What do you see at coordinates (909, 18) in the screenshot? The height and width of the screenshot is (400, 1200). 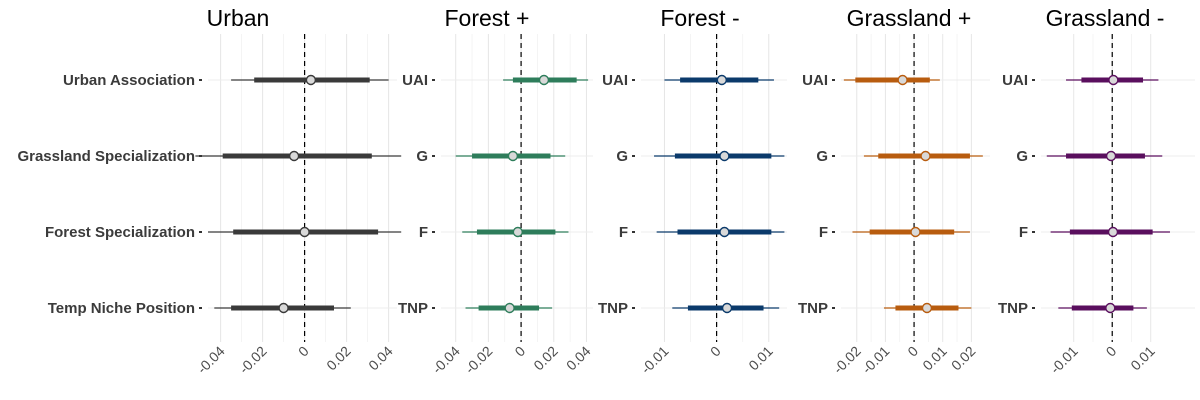 I see `panel-title: Grassland +` at bounding box center [909, 18].